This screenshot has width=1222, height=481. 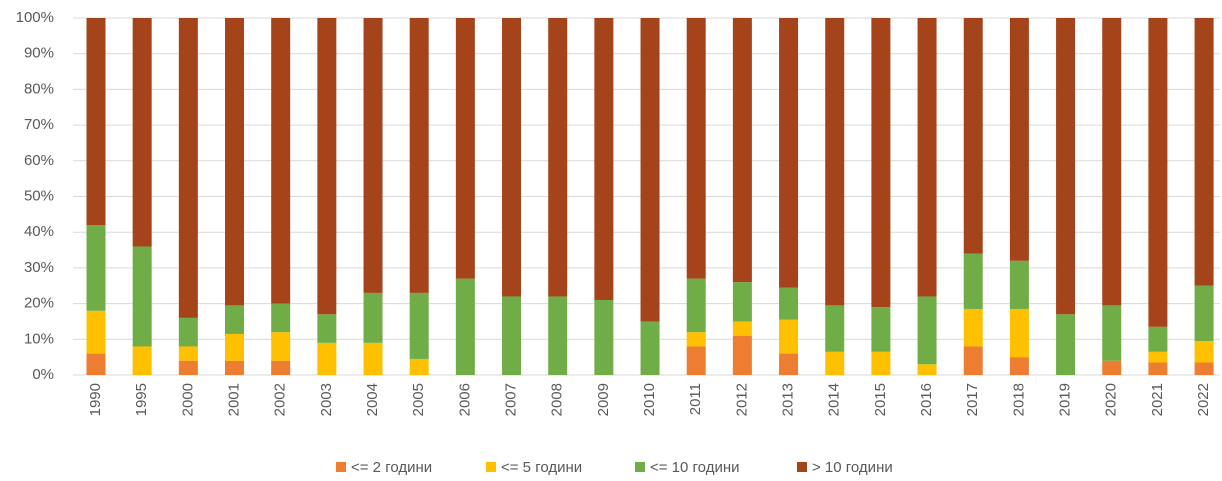 I want to click on x-tick-label: 2017, so click(x=972, y=399).